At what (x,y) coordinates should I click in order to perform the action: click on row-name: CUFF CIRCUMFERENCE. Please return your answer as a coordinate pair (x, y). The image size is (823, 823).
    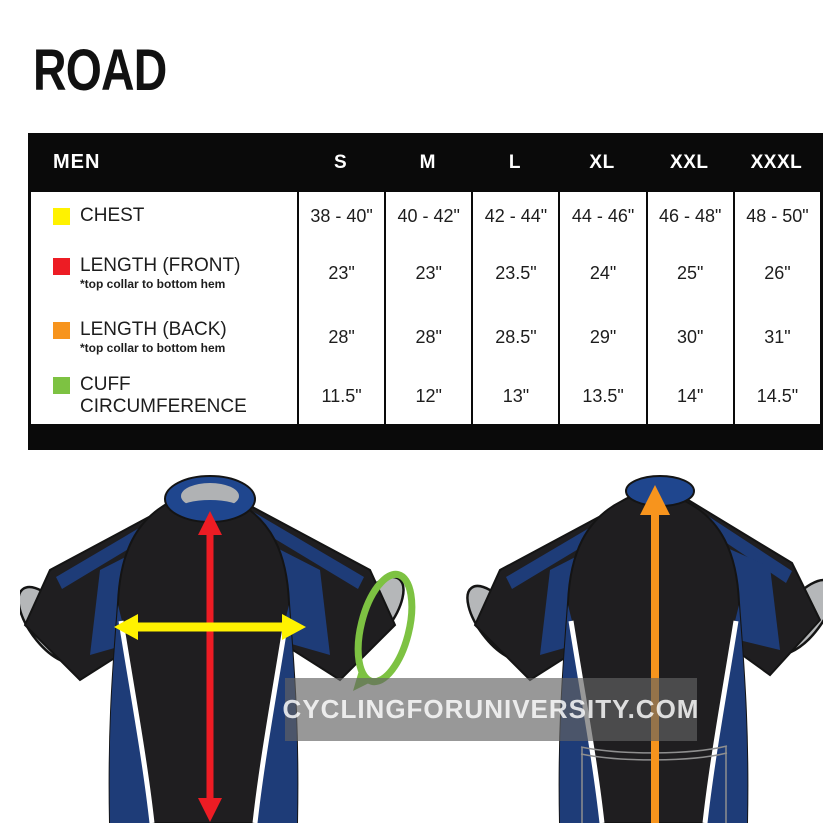
    Looking at the image, I should click on (163, 395).